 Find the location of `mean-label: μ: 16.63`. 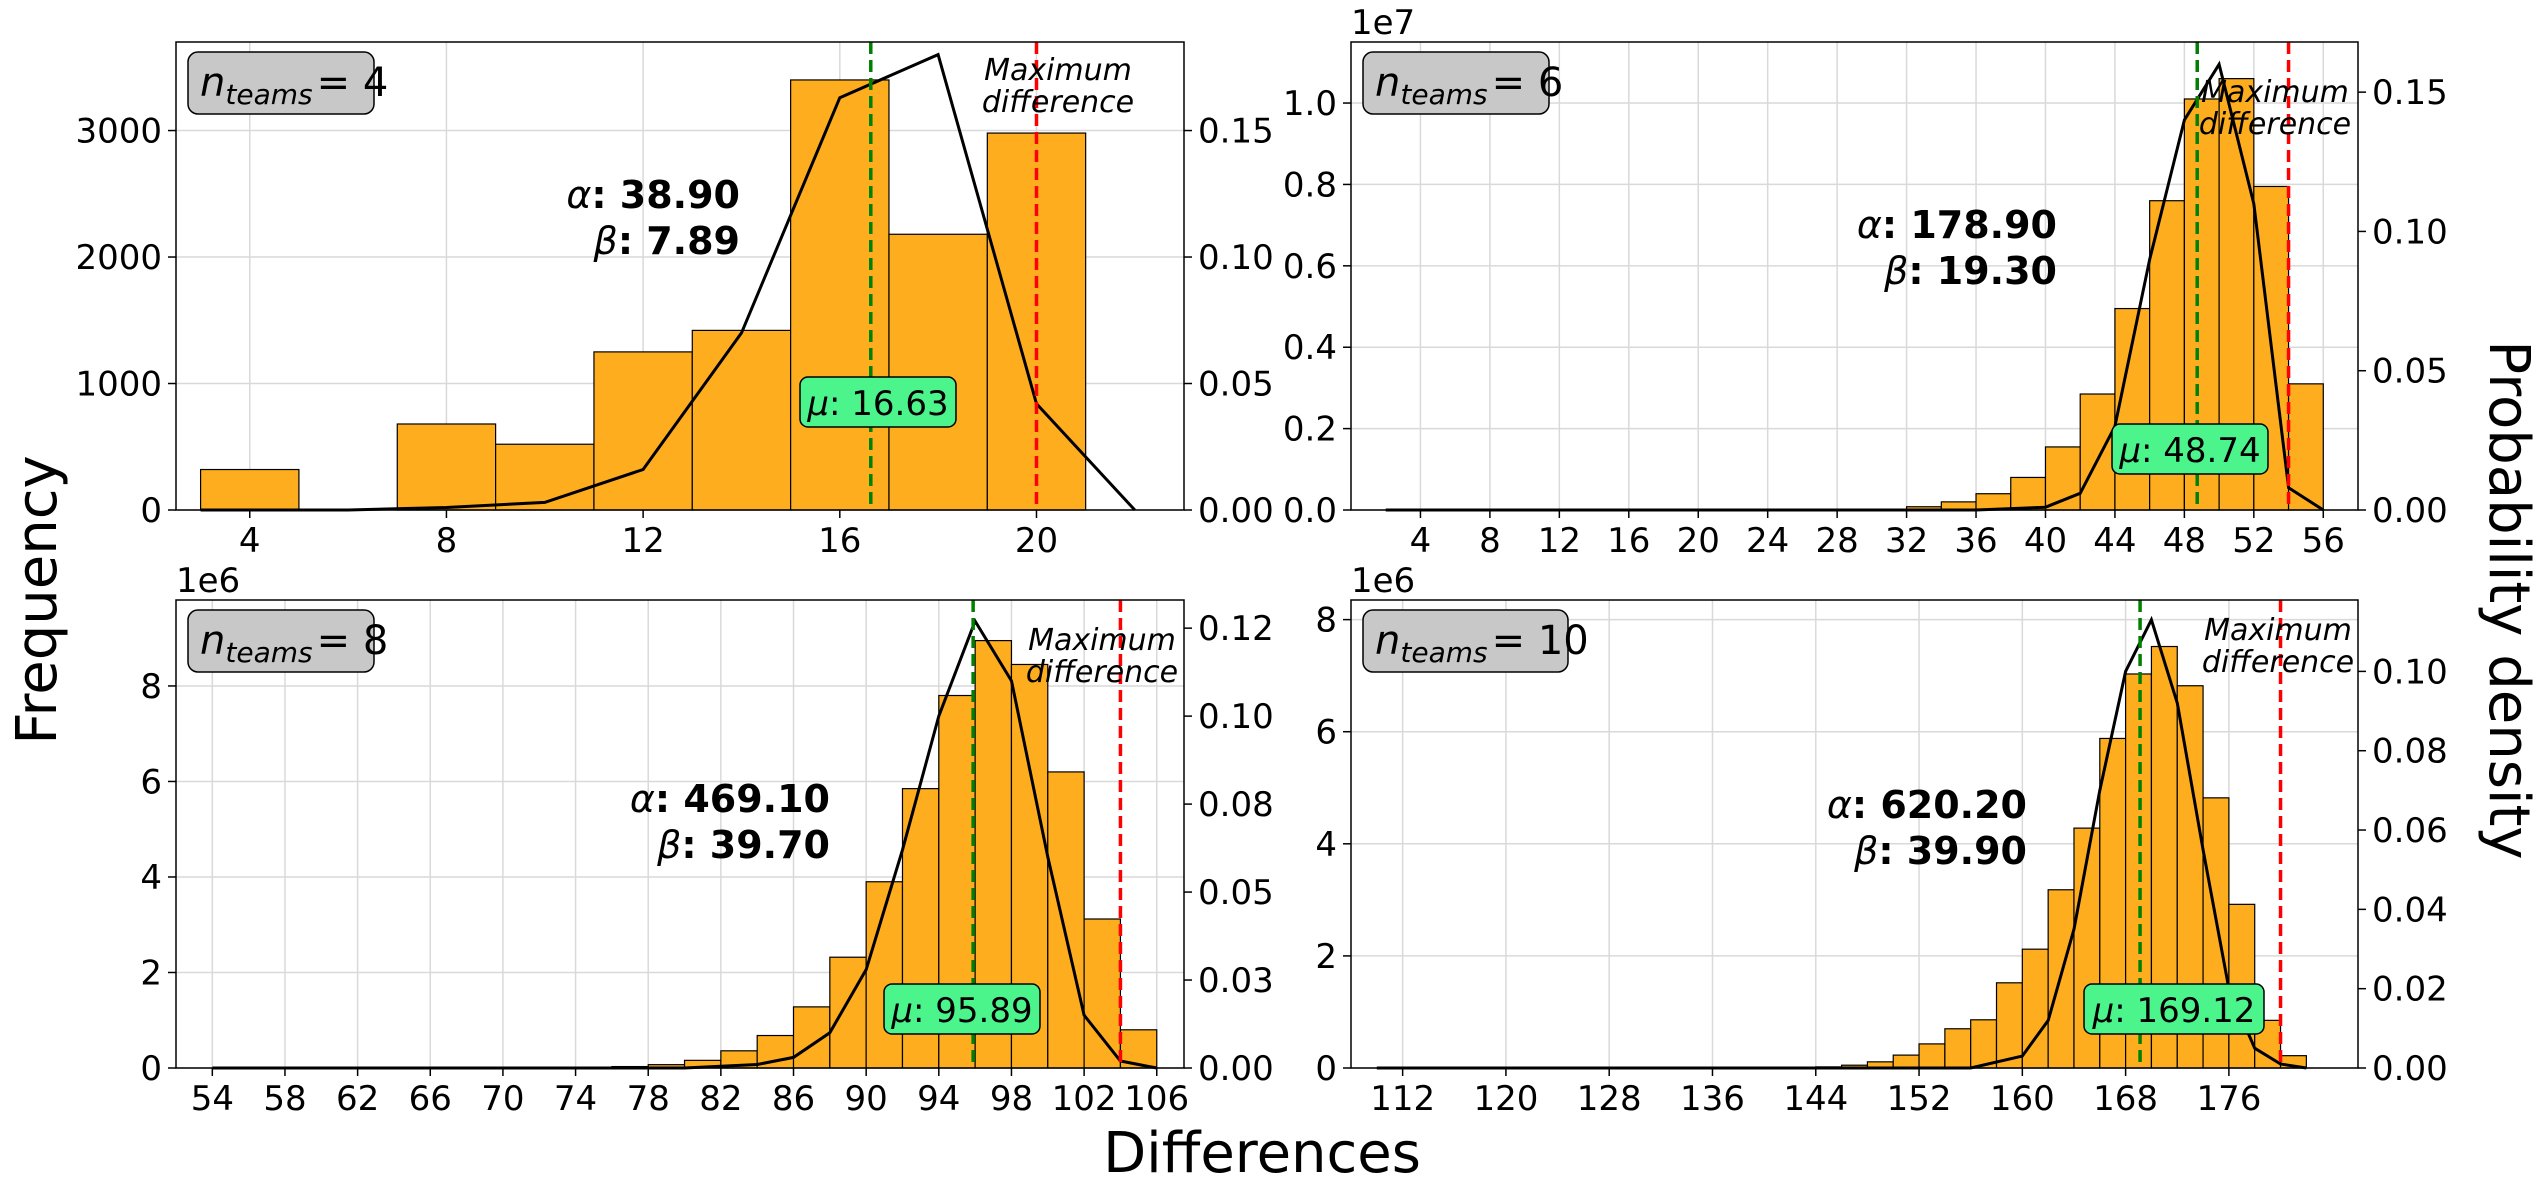

mean-label: μ: 16.63 is located at coordinates (877, 404).